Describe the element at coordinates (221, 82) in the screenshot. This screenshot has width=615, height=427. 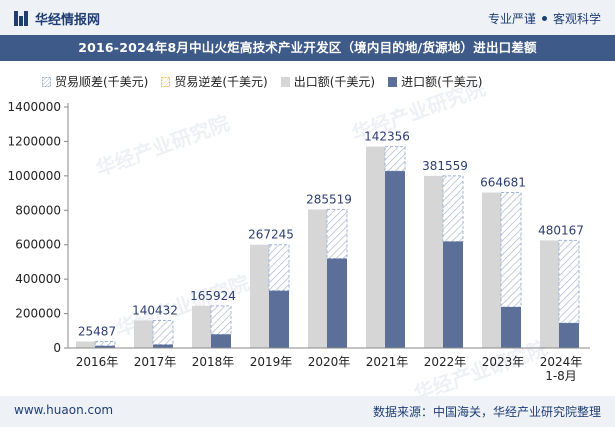
I see `legend-label-deficit: 贸易逆差(千美元)` at that location.